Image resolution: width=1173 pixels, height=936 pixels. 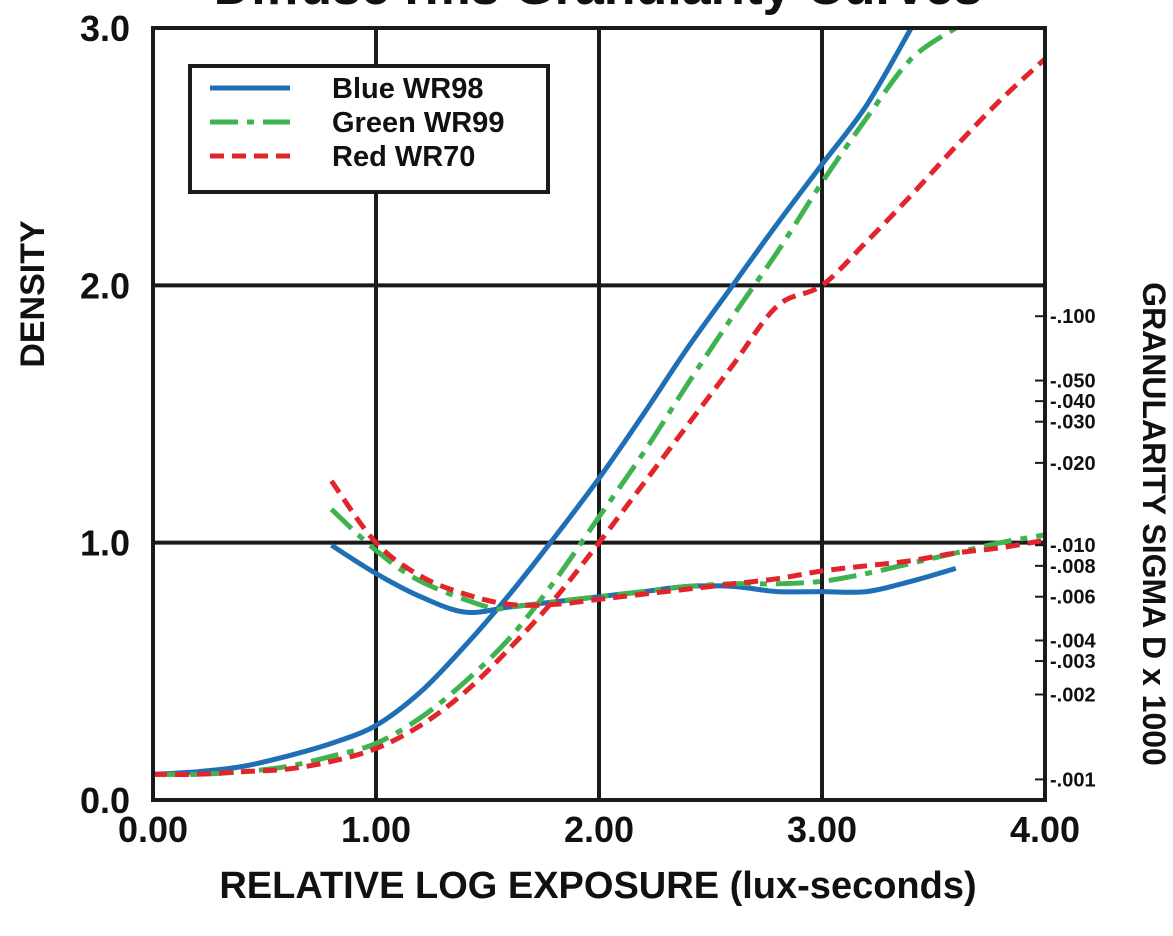 What do you see at coordinates (1073, 317) in the screenshot?
I see `y2-tick-label-0: -.100` at bounding box center [1073, 317].